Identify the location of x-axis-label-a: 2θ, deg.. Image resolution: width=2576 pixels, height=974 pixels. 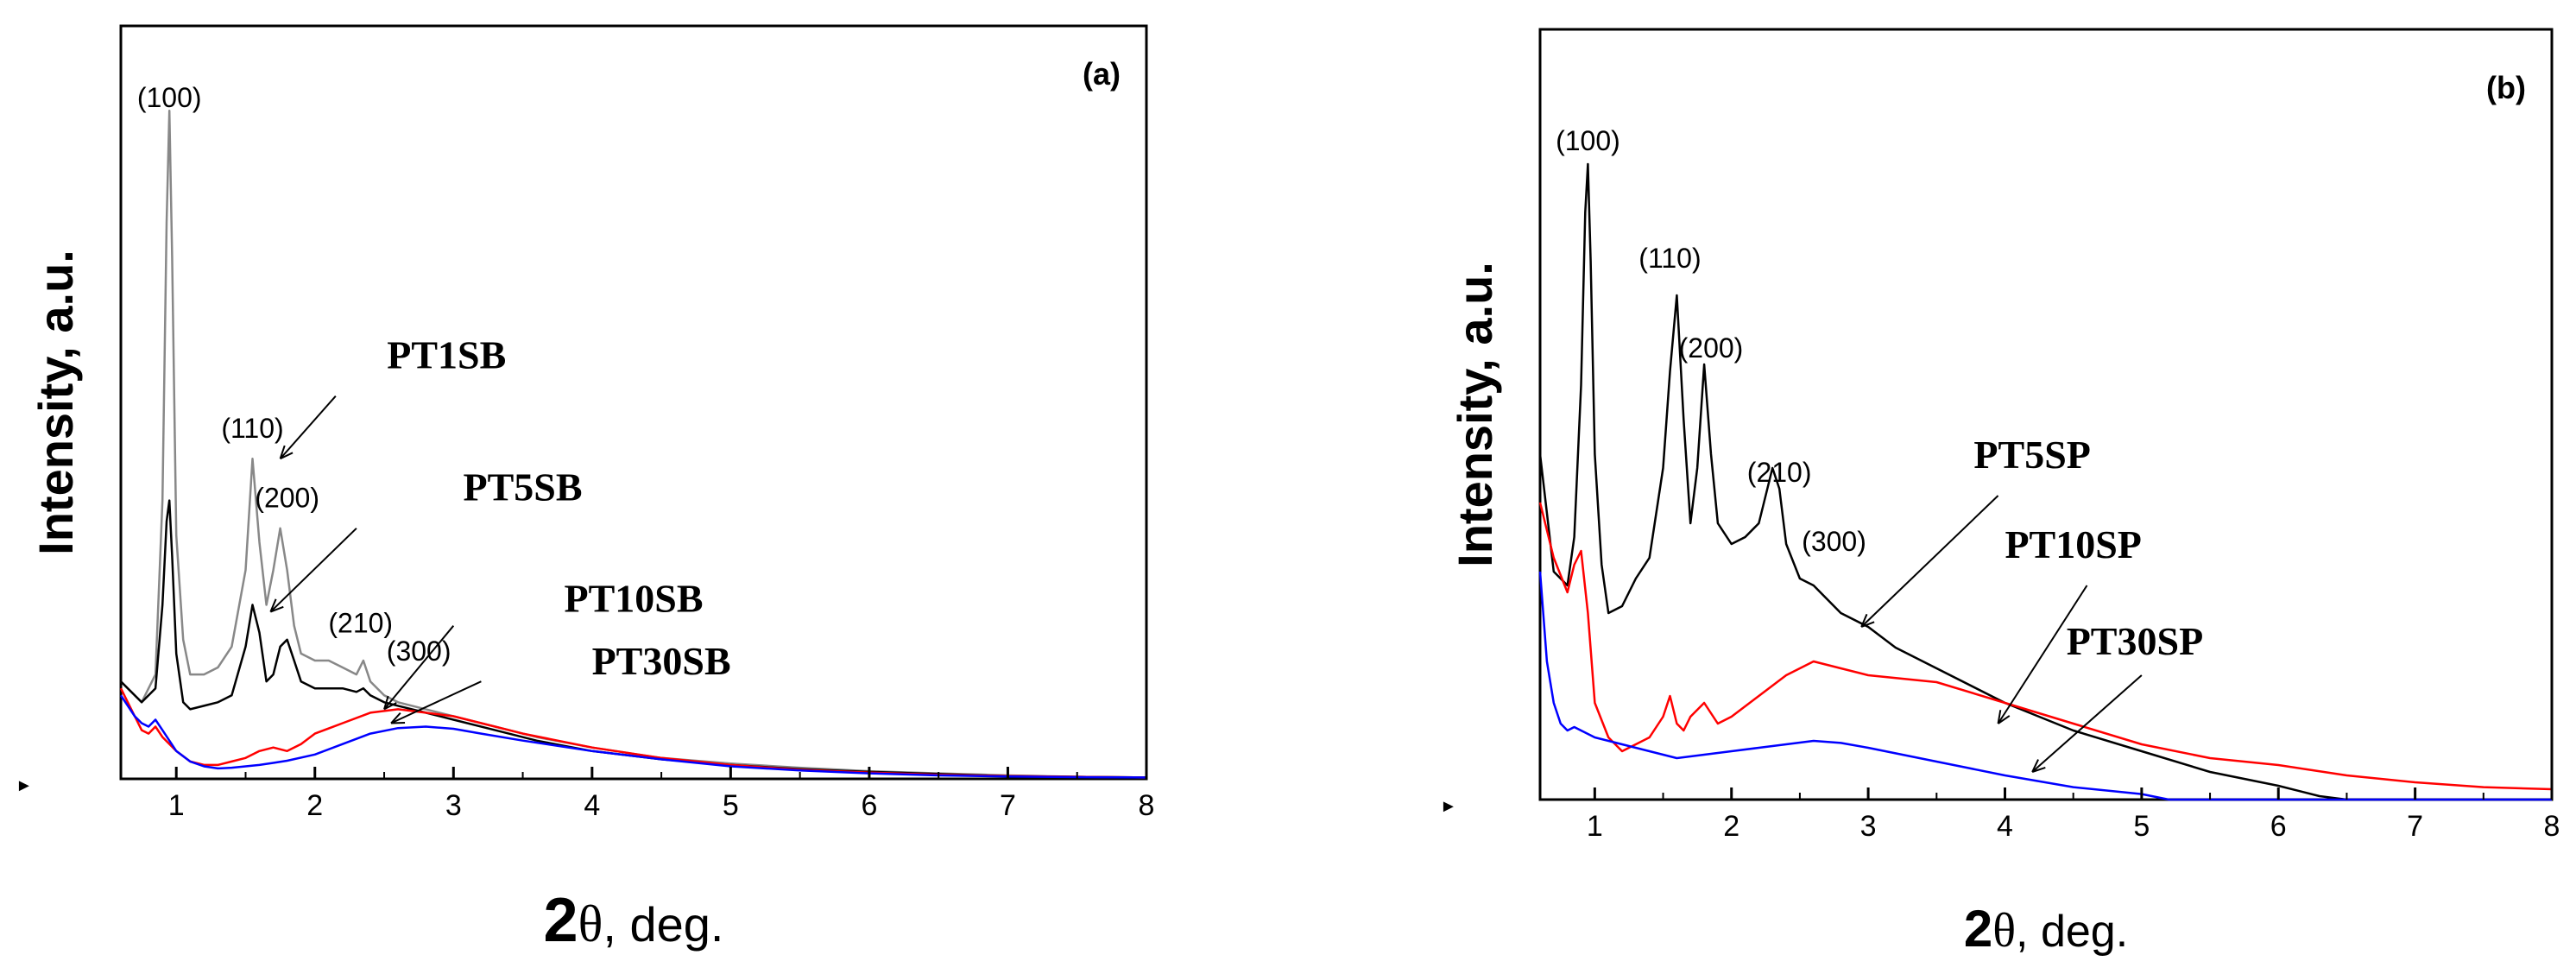
(634, 920).